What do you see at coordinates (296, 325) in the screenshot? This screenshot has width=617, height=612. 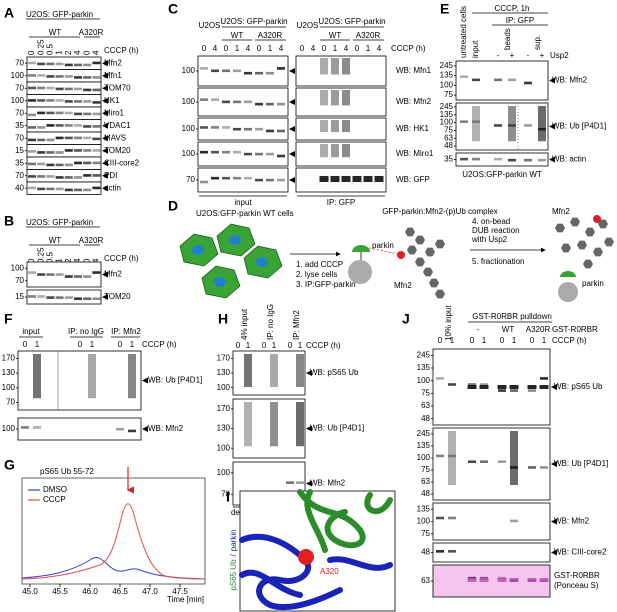 I see `section-title: IP: Mfn2` at bounding box center [296, 325].